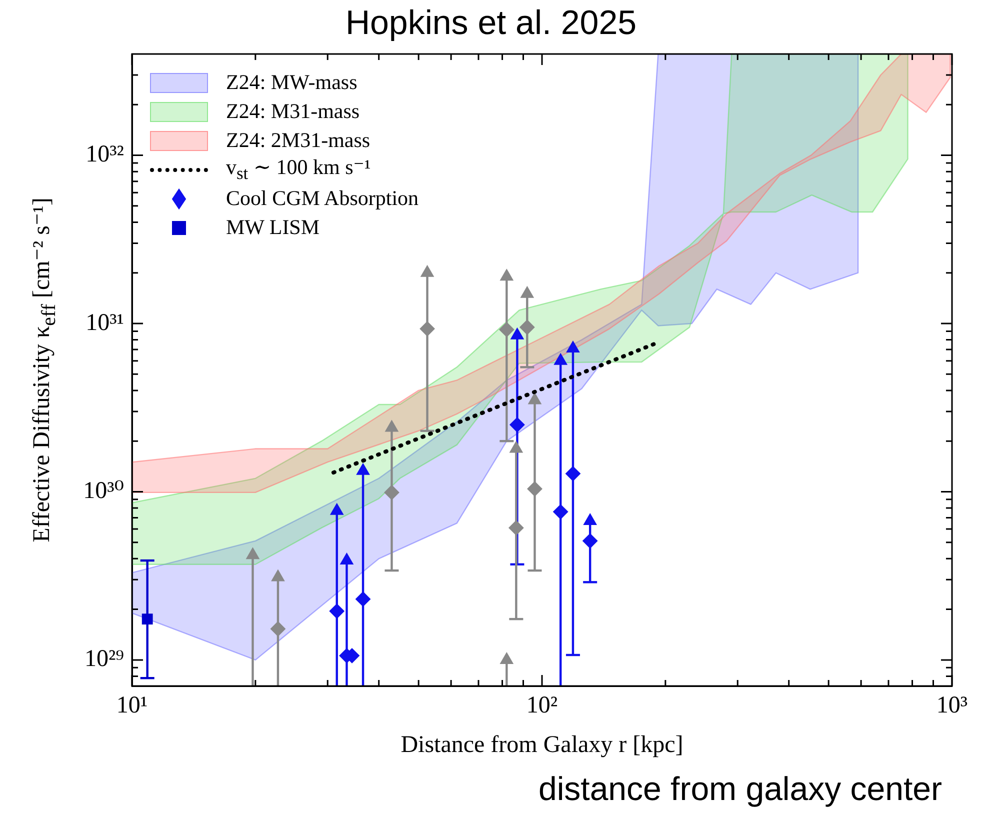 This screenshot has width=982, height=826. What do you see at coordinates (273, 227) in the screenshot?
I see `legend-label: MW LISM` at bounding box center [273, 227].